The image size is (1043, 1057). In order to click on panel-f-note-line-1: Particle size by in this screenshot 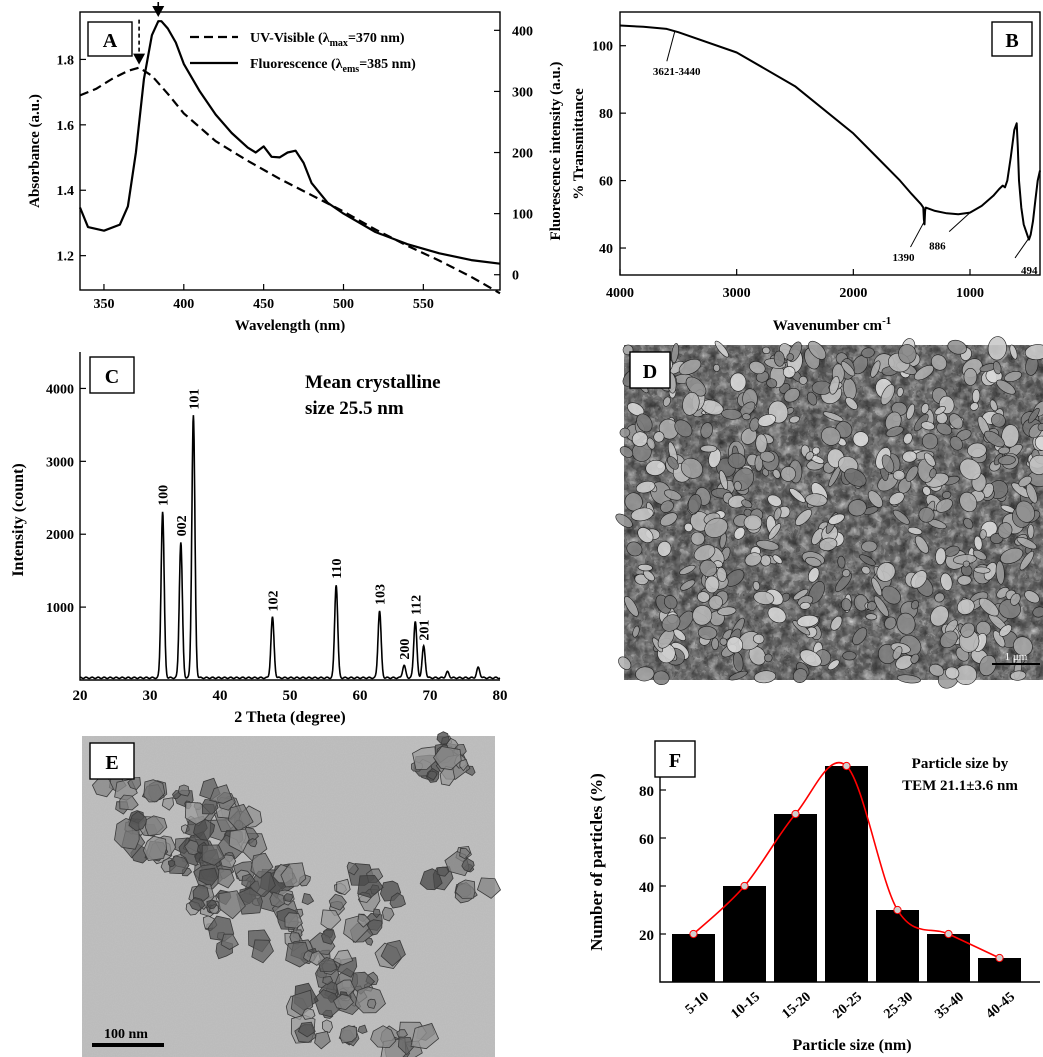, I will do `click(960, 764)`.